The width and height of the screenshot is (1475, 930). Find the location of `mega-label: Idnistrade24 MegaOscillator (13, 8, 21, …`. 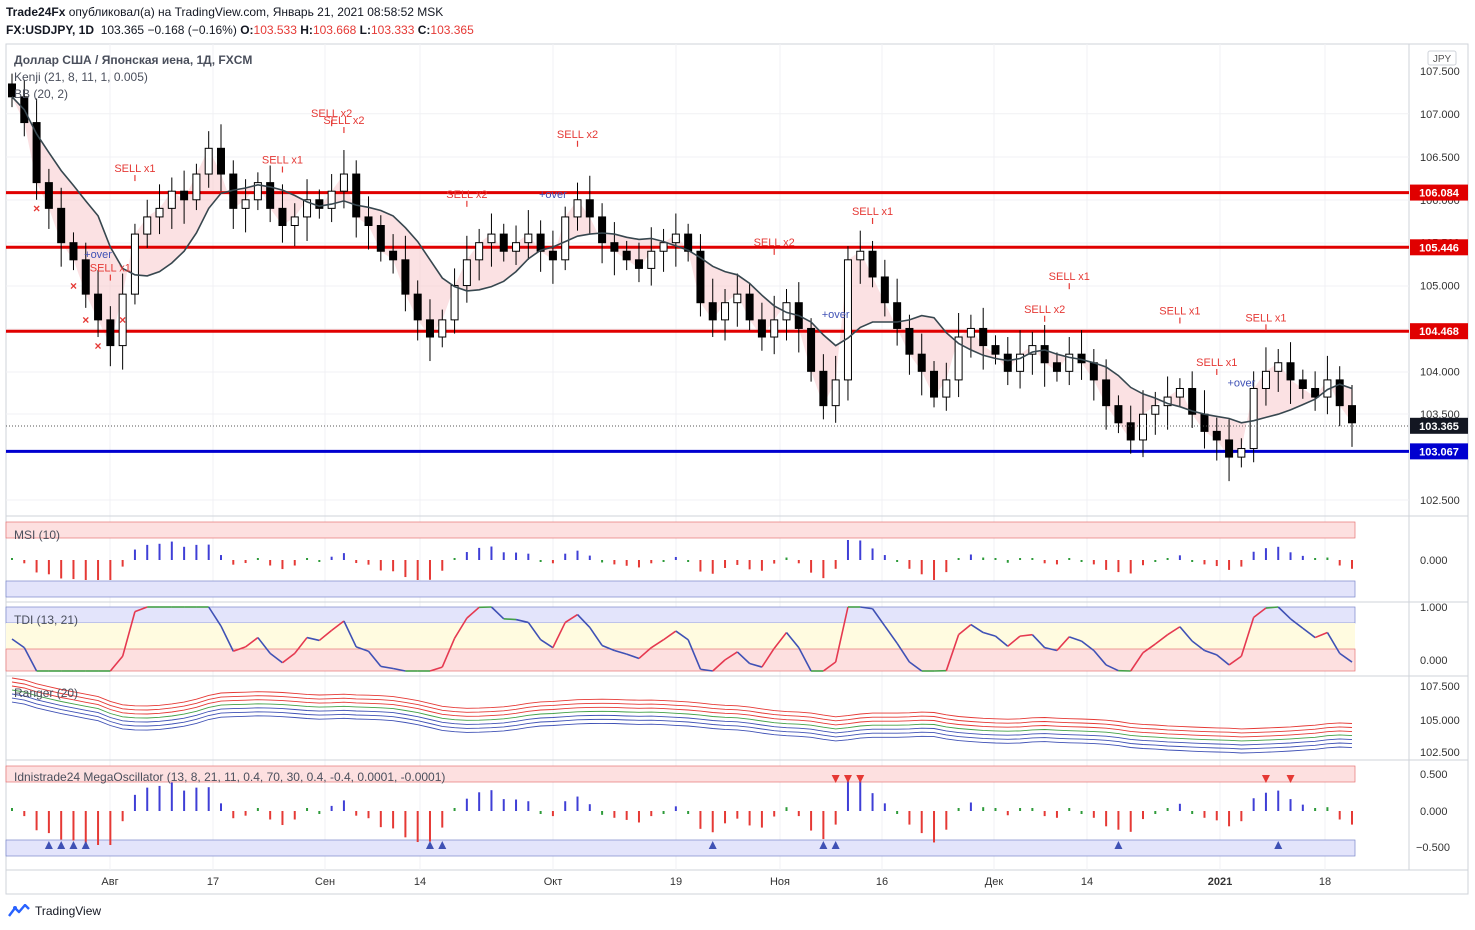

mega-label: Idnistrade24 MegaOscillator (13, 8, 21, … is located at coordinates (229, 777).